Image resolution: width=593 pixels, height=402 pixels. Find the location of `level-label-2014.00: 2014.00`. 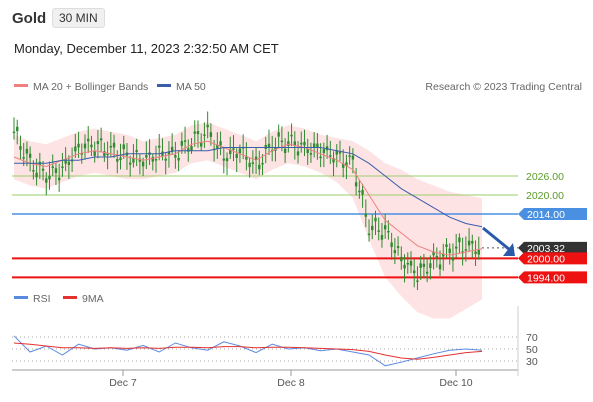

level-label-2014.00: 2014.00 is located at coordinates (552, 214).